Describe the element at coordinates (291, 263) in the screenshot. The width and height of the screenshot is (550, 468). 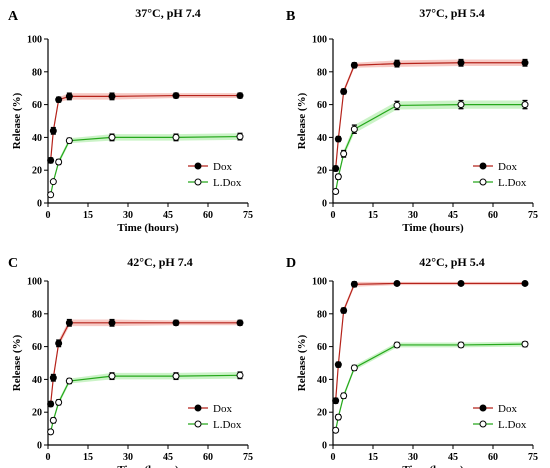
I see `panel-letter: D` at that location.